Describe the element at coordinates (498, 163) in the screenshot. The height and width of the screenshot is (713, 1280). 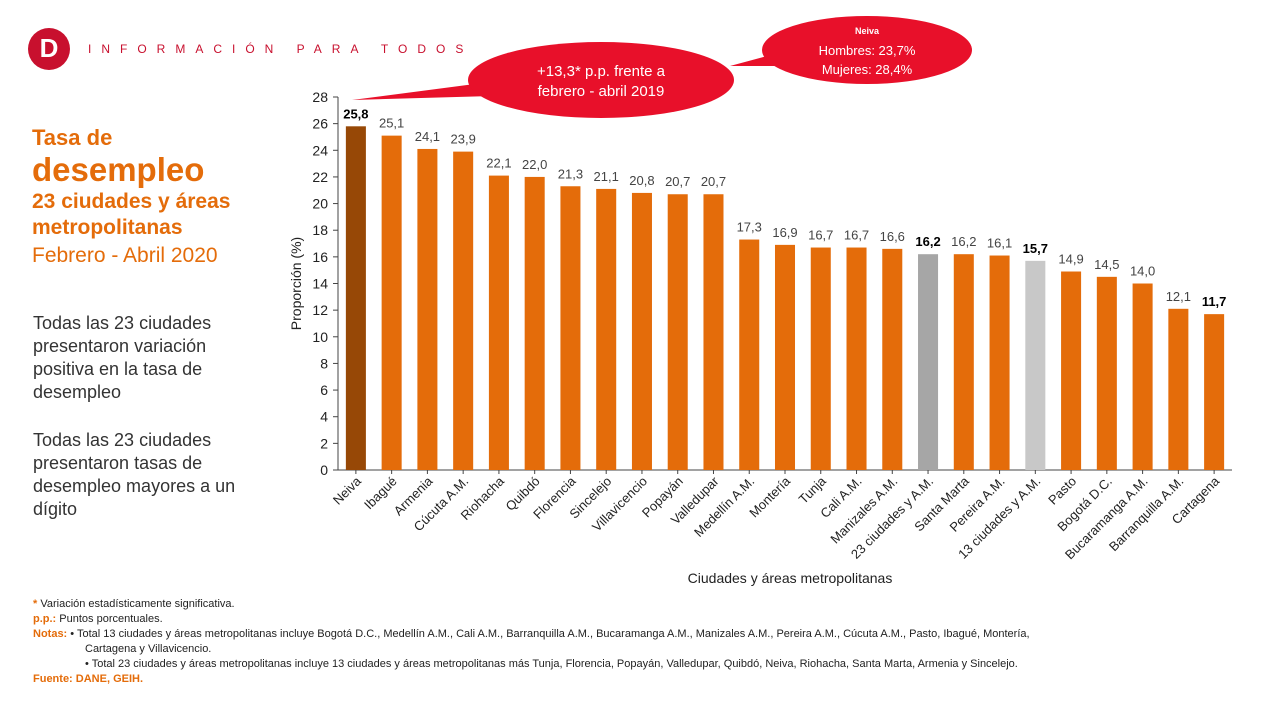
I see `value-label: 22,1` at that location.